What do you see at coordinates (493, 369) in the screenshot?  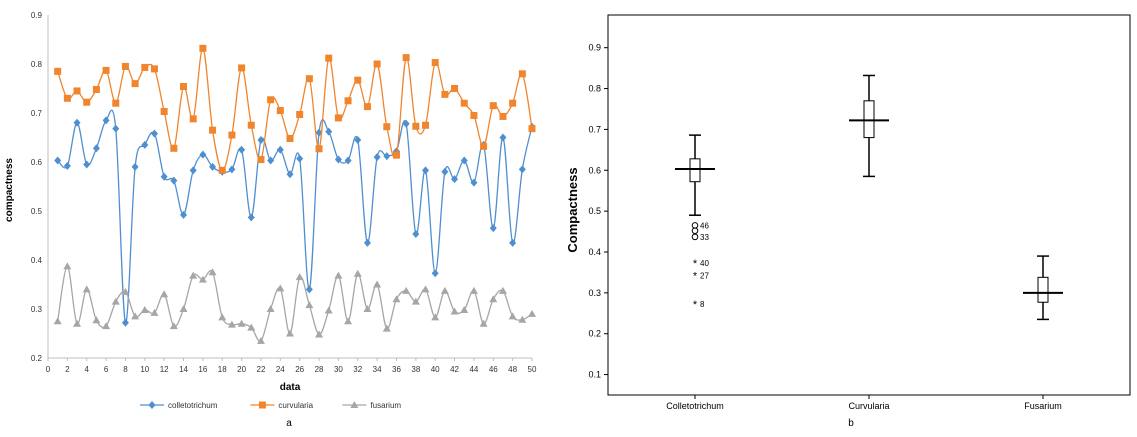 I see `x-tick-label: 46` at bounding box center [493, 369].